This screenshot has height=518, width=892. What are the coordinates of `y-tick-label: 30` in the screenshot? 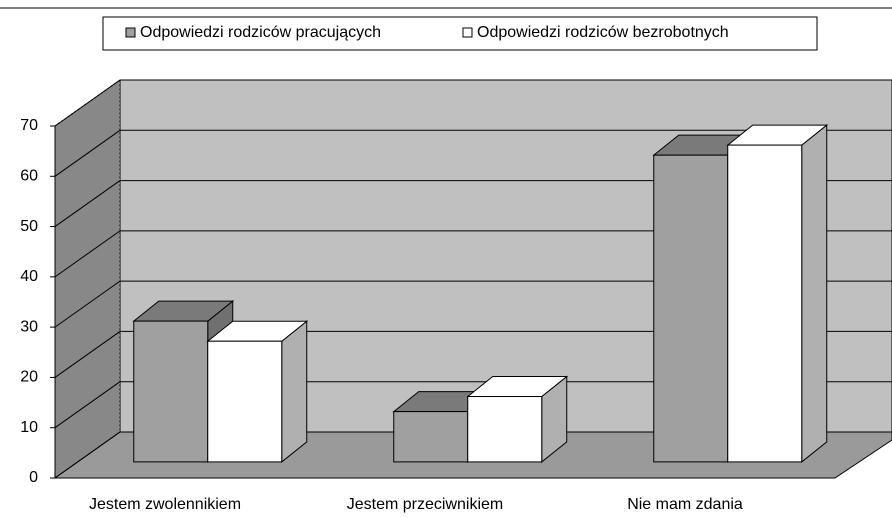 It's located at (29, 326).